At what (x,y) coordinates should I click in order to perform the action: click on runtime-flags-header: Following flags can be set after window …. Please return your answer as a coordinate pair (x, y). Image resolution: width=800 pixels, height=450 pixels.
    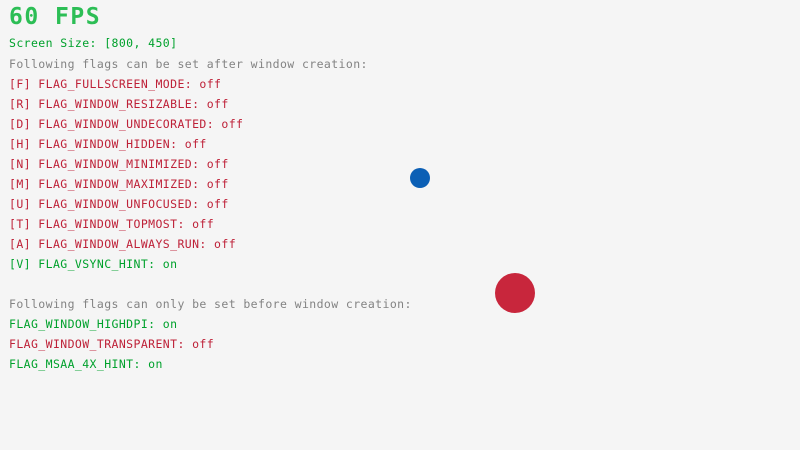
    Looking at the image, I should click on (188, 64).